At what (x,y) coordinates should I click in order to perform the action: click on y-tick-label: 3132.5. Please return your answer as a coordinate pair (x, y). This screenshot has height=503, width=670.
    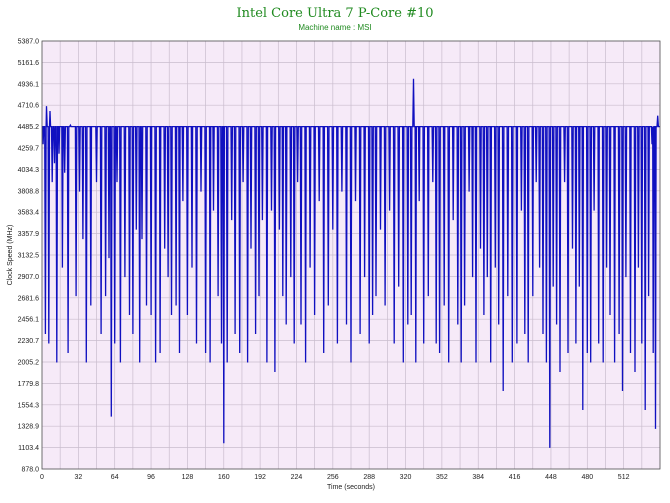
    Looking at the image, I should click on (29, 256).